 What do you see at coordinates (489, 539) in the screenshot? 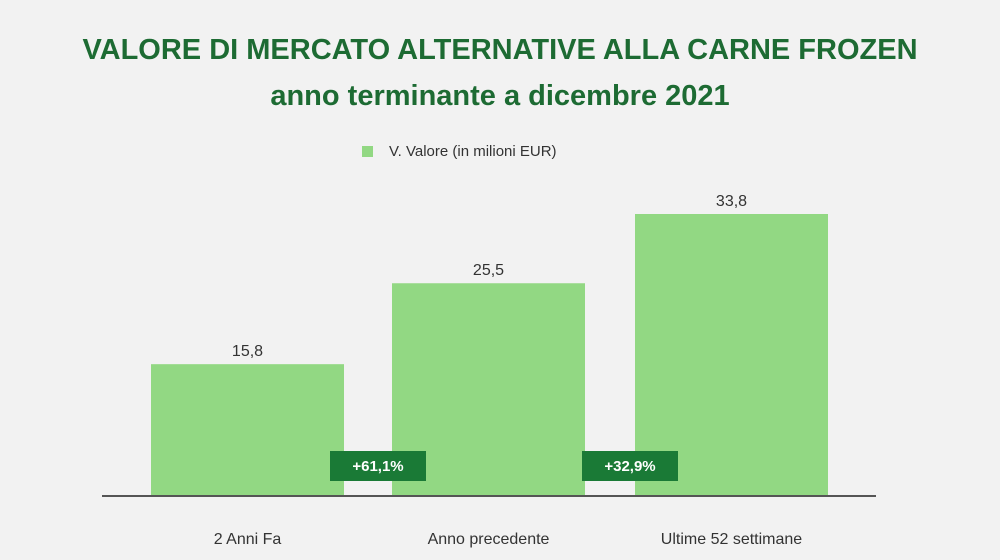
I see `x-tick-label: Anno precedente` at bounding box center [489, 539].